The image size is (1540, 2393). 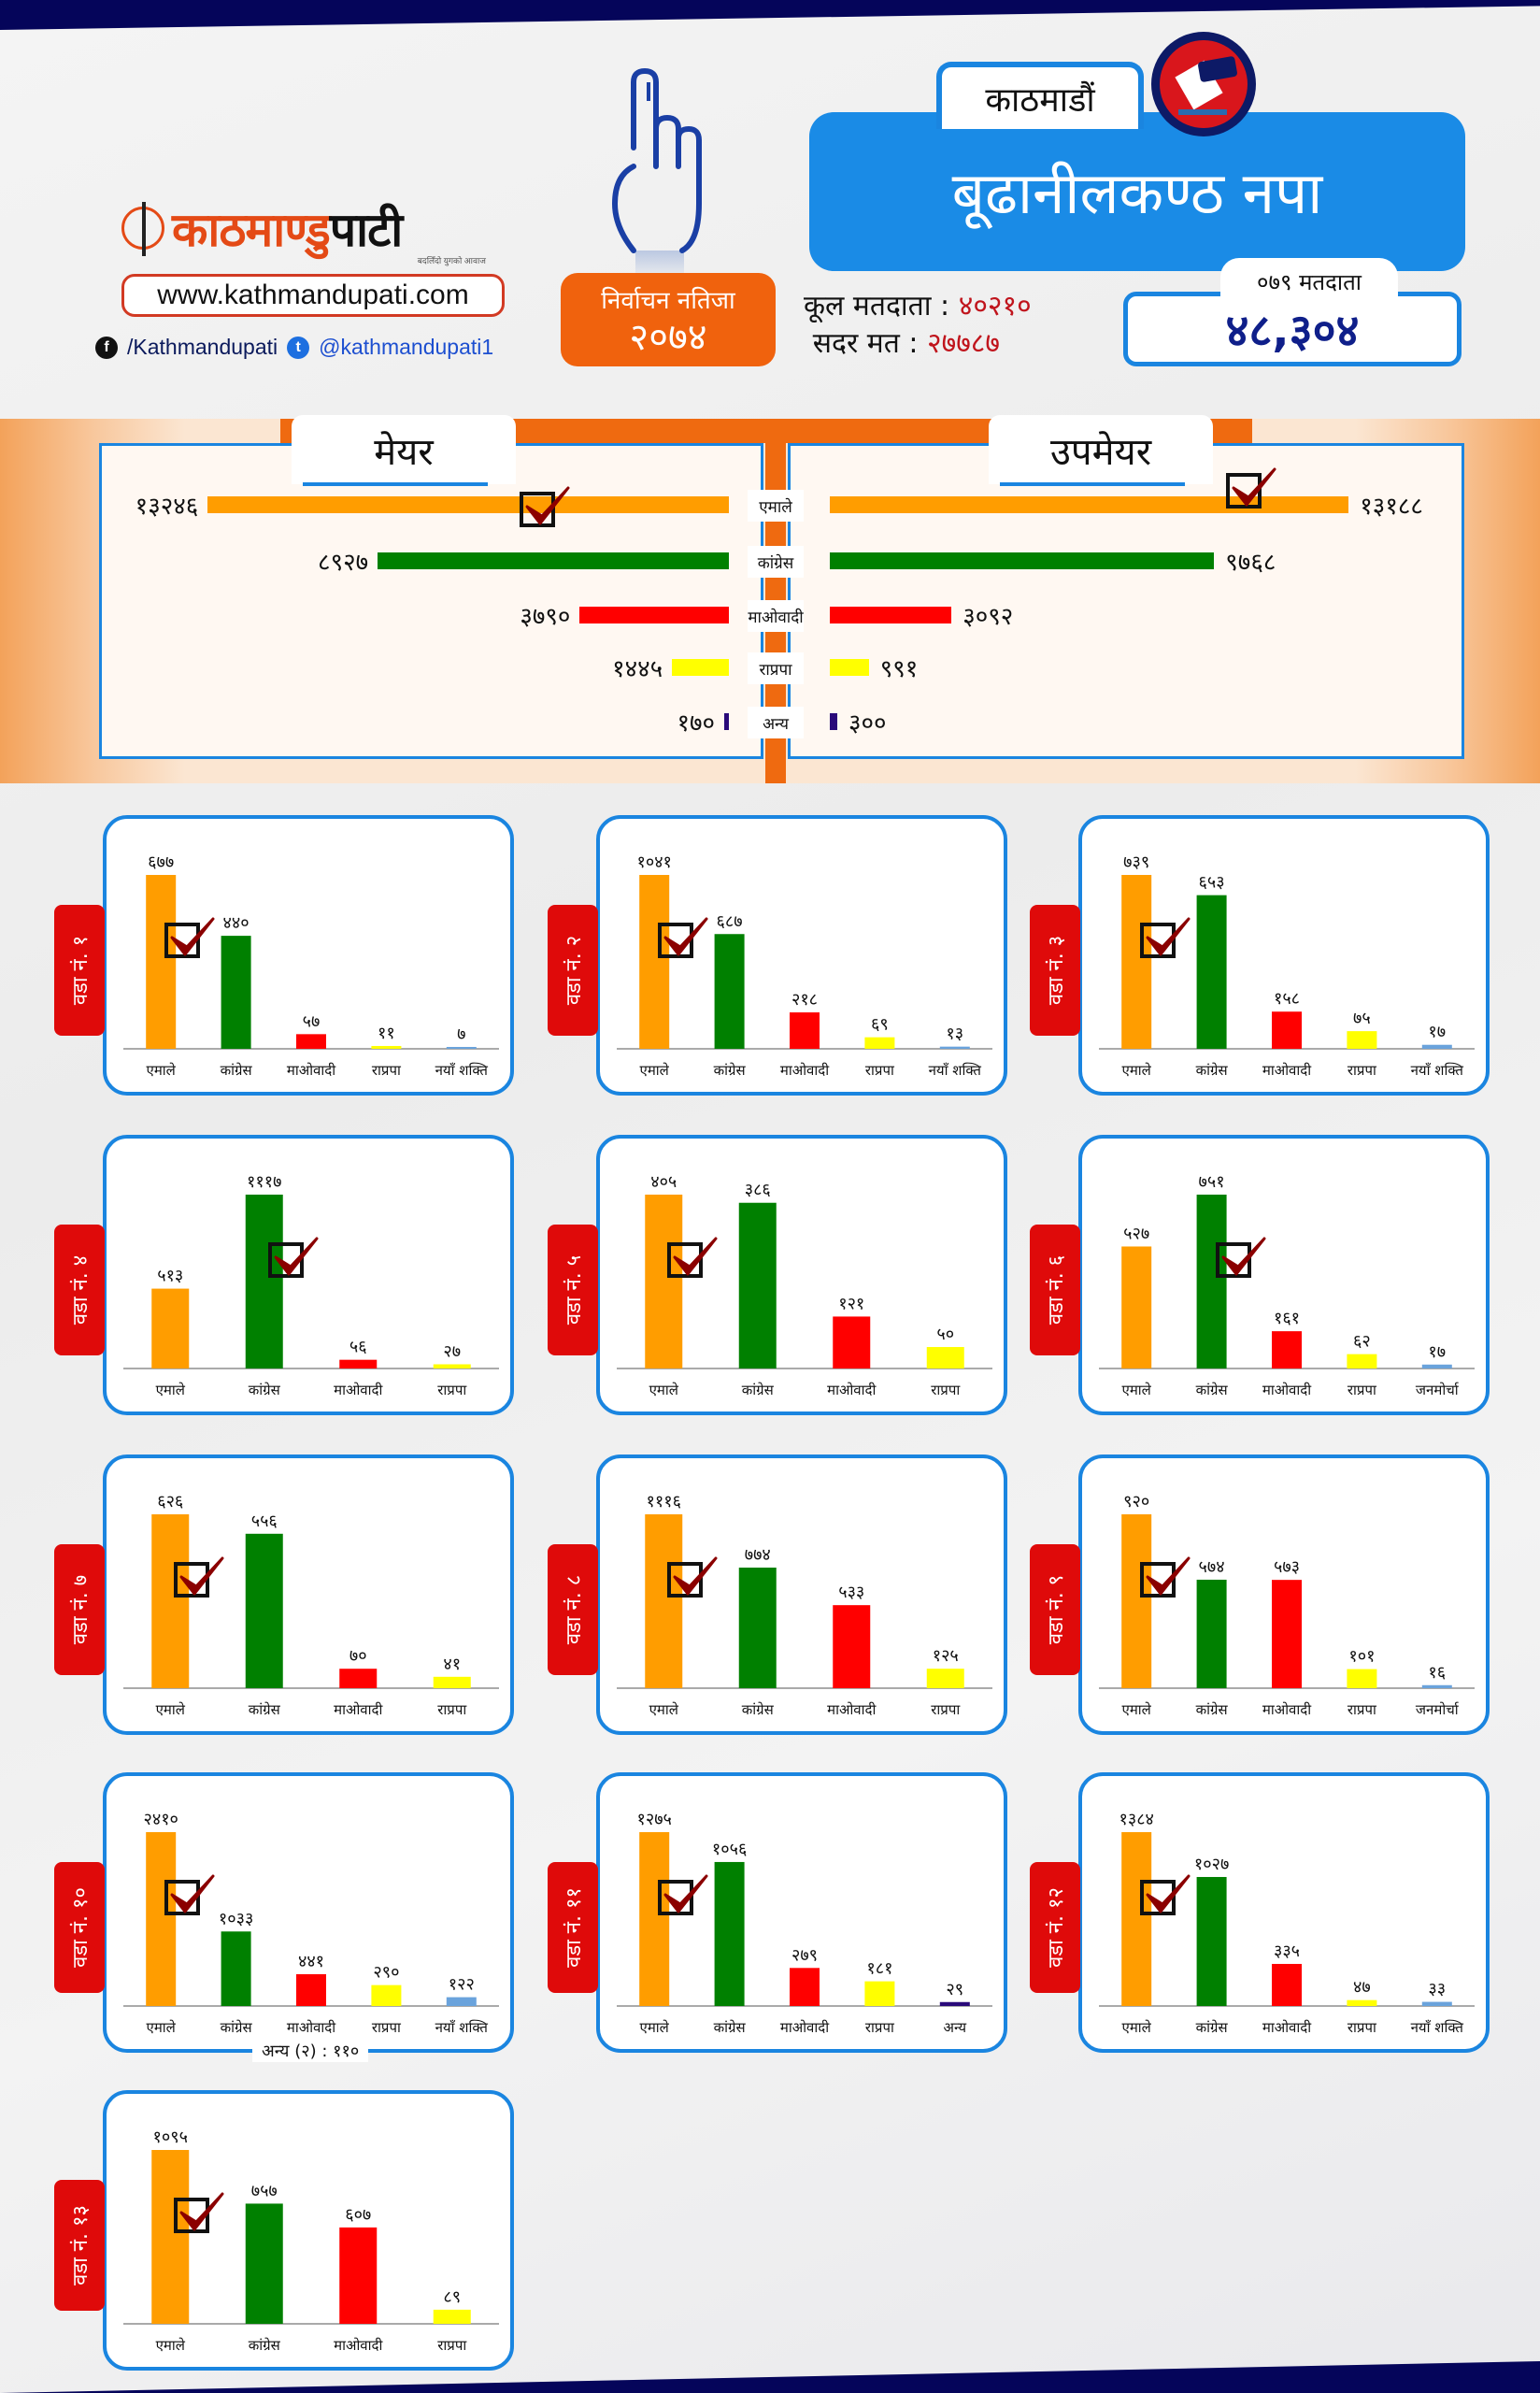 I want to click on category-label: अन्य, so click(x=955, y=2027).